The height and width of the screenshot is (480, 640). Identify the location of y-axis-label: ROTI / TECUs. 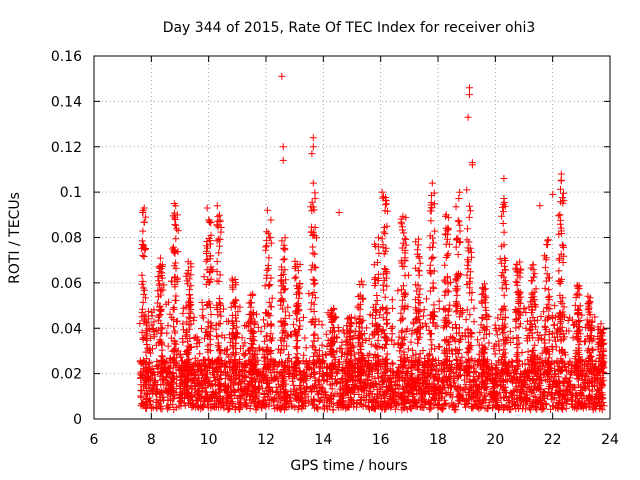
(15, 238).